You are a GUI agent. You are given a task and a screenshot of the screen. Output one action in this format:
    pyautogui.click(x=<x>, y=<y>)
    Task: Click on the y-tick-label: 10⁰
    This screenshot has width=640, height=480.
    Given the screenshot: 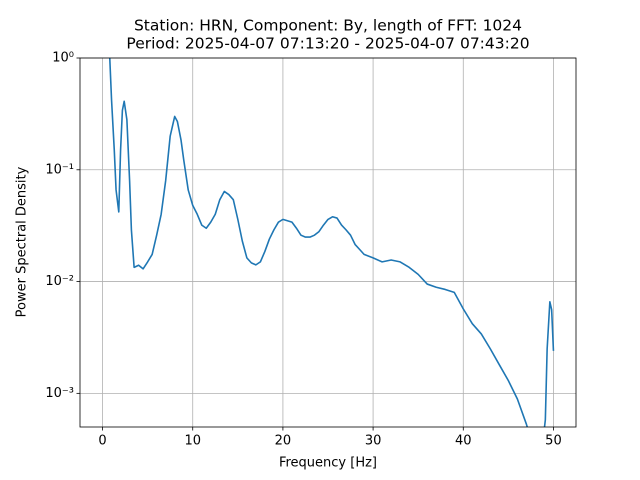 What is the action you would take?
    pyautogui.click(x=63, y=58)
    